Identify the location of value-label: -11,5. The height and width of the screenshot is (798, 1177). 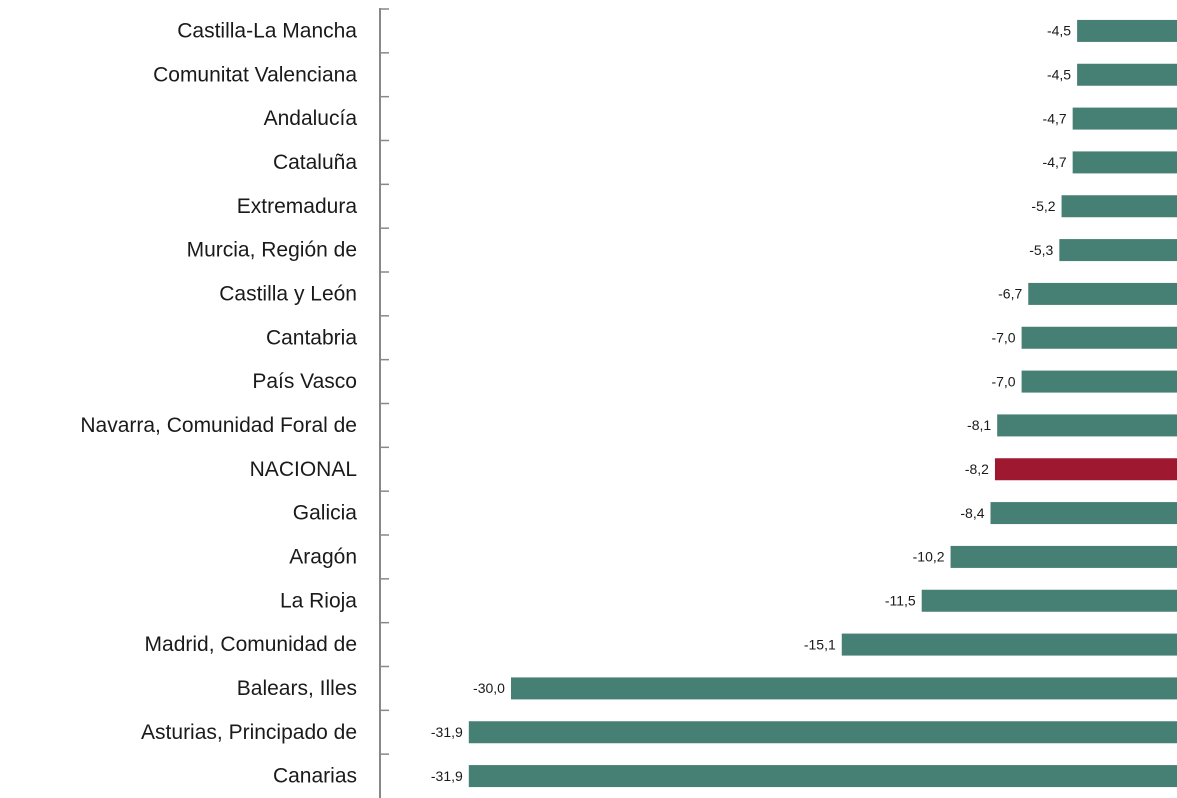
(900, 600).